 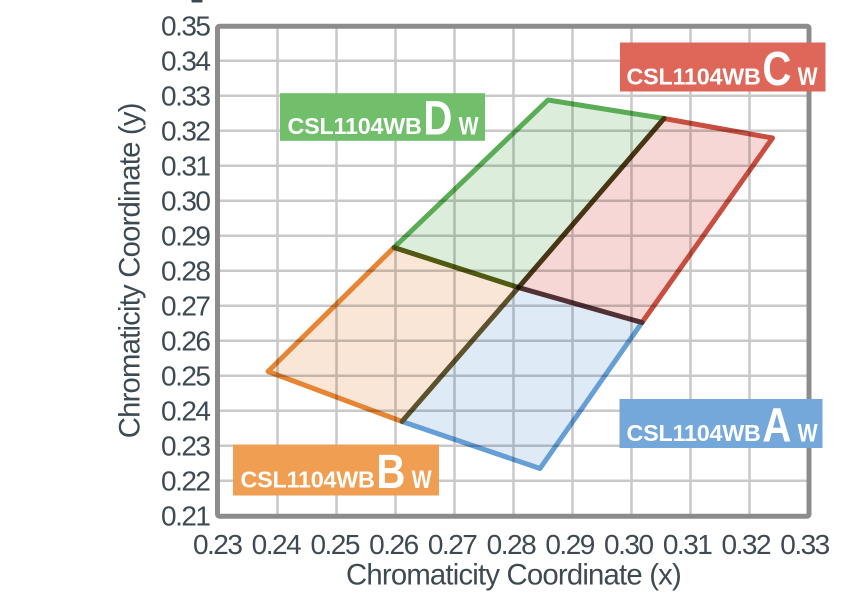 What do you see at coordinates (185, 60) in the screenshot?
I see `svg-text: 0.34` at bounding box center [185, 60].